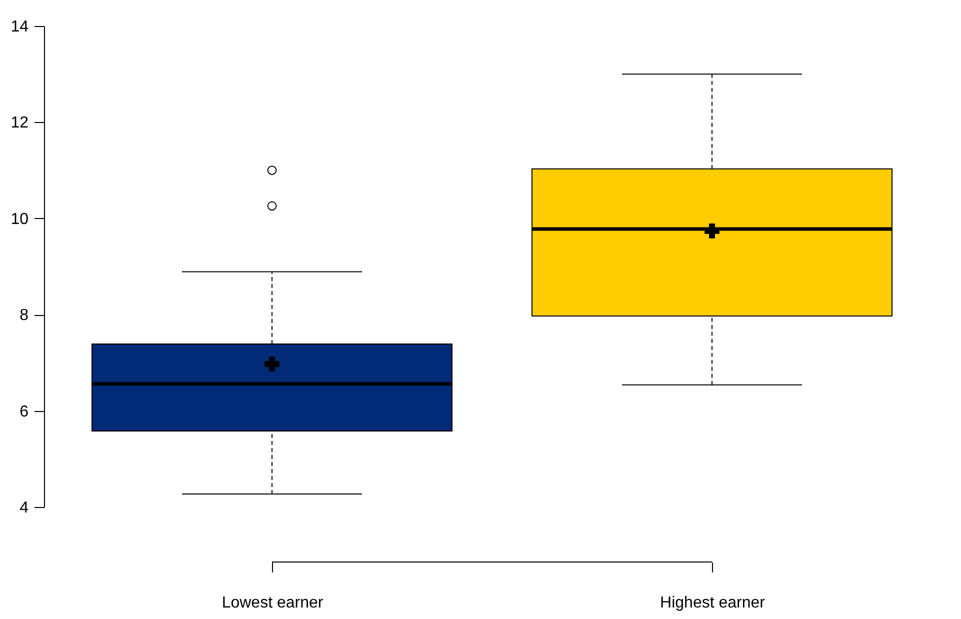  Describe the element at coordinates (273, 603) in the screenshot. I see `x-tick-label: Lowest earner` at that location.